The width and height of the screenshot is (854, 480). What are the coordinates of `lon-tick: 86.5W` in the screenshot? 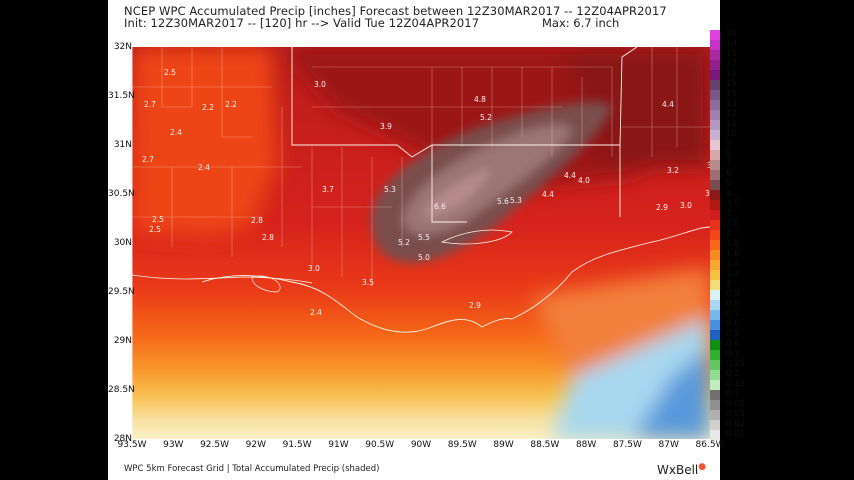 It's located at (710, 445).